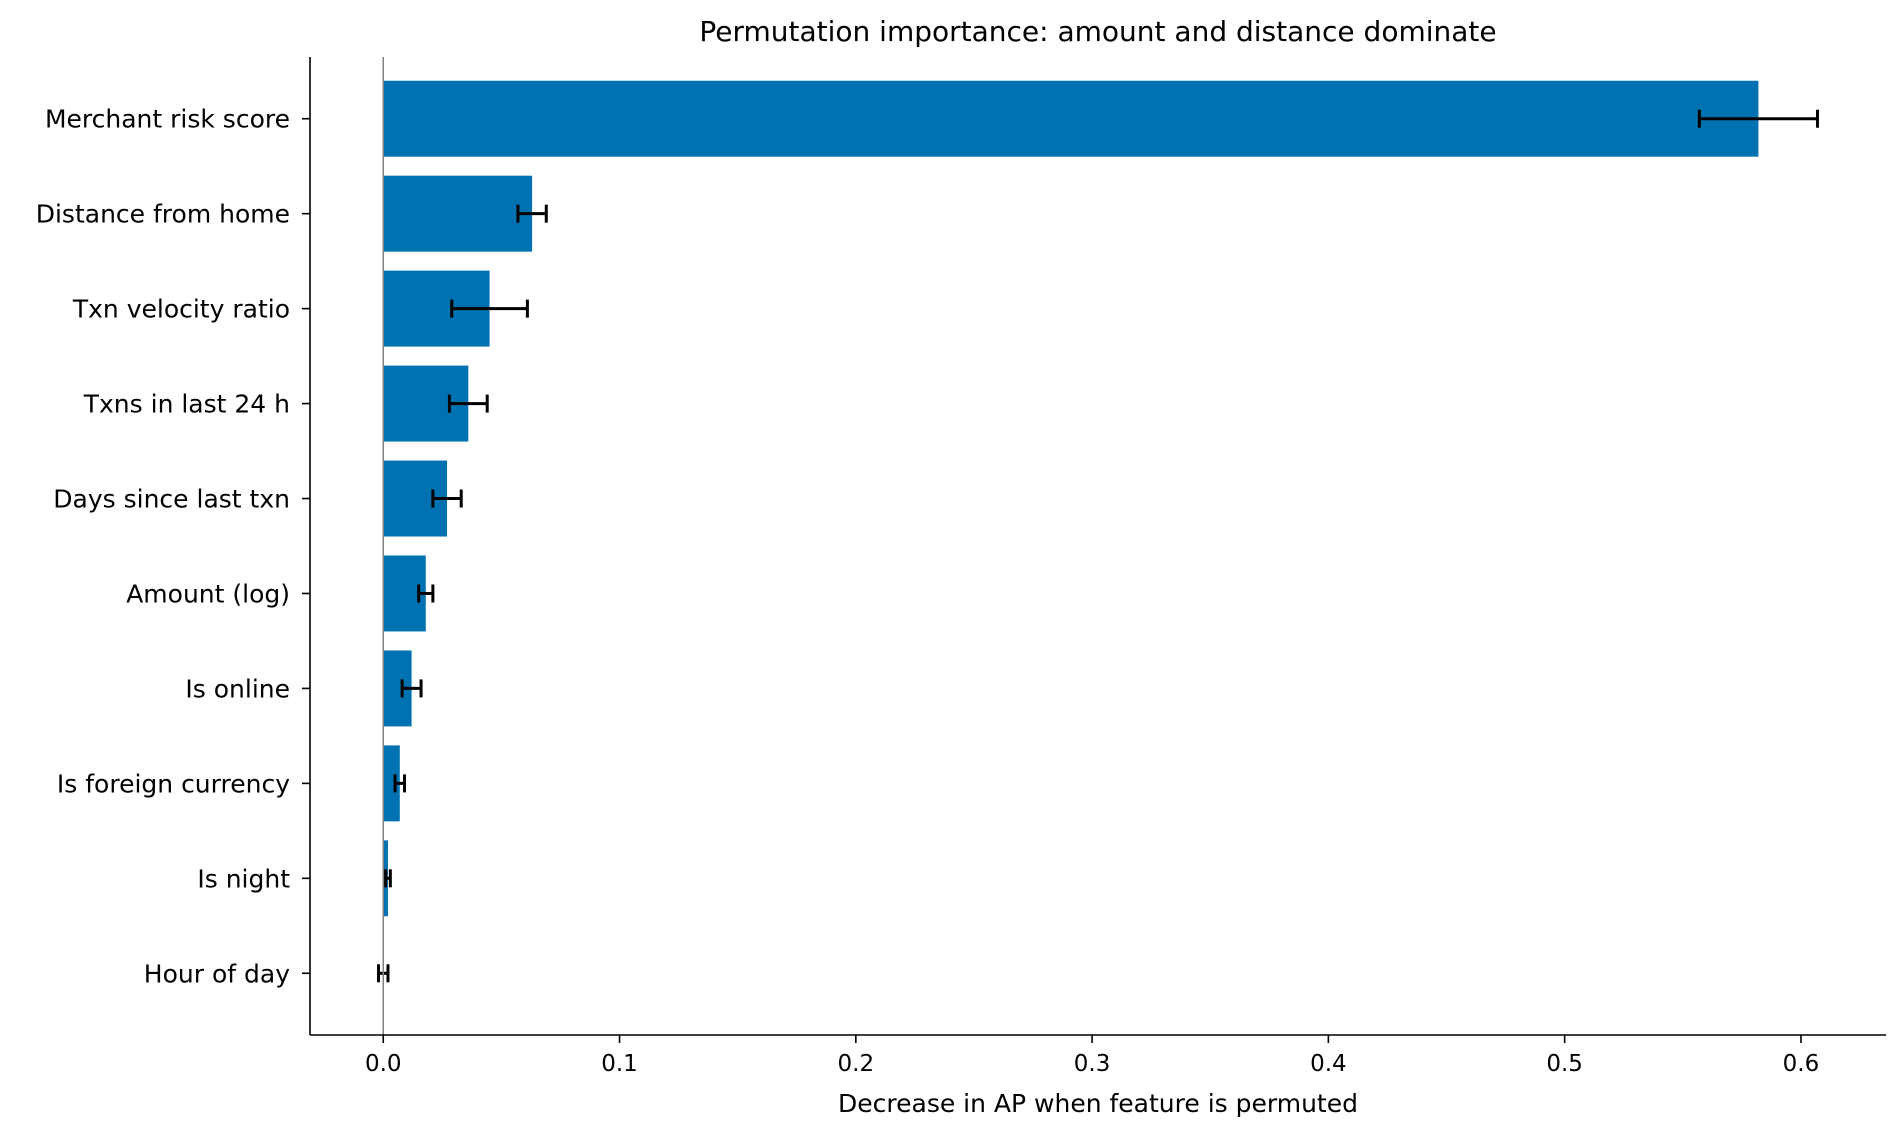 The width and height of the screenshot is (1897, 1132). What do you see at coordinates (1801, 1064) in the screenshot?
I see `x-tick-label: 0.6` at bounding box center [1801, 1064].